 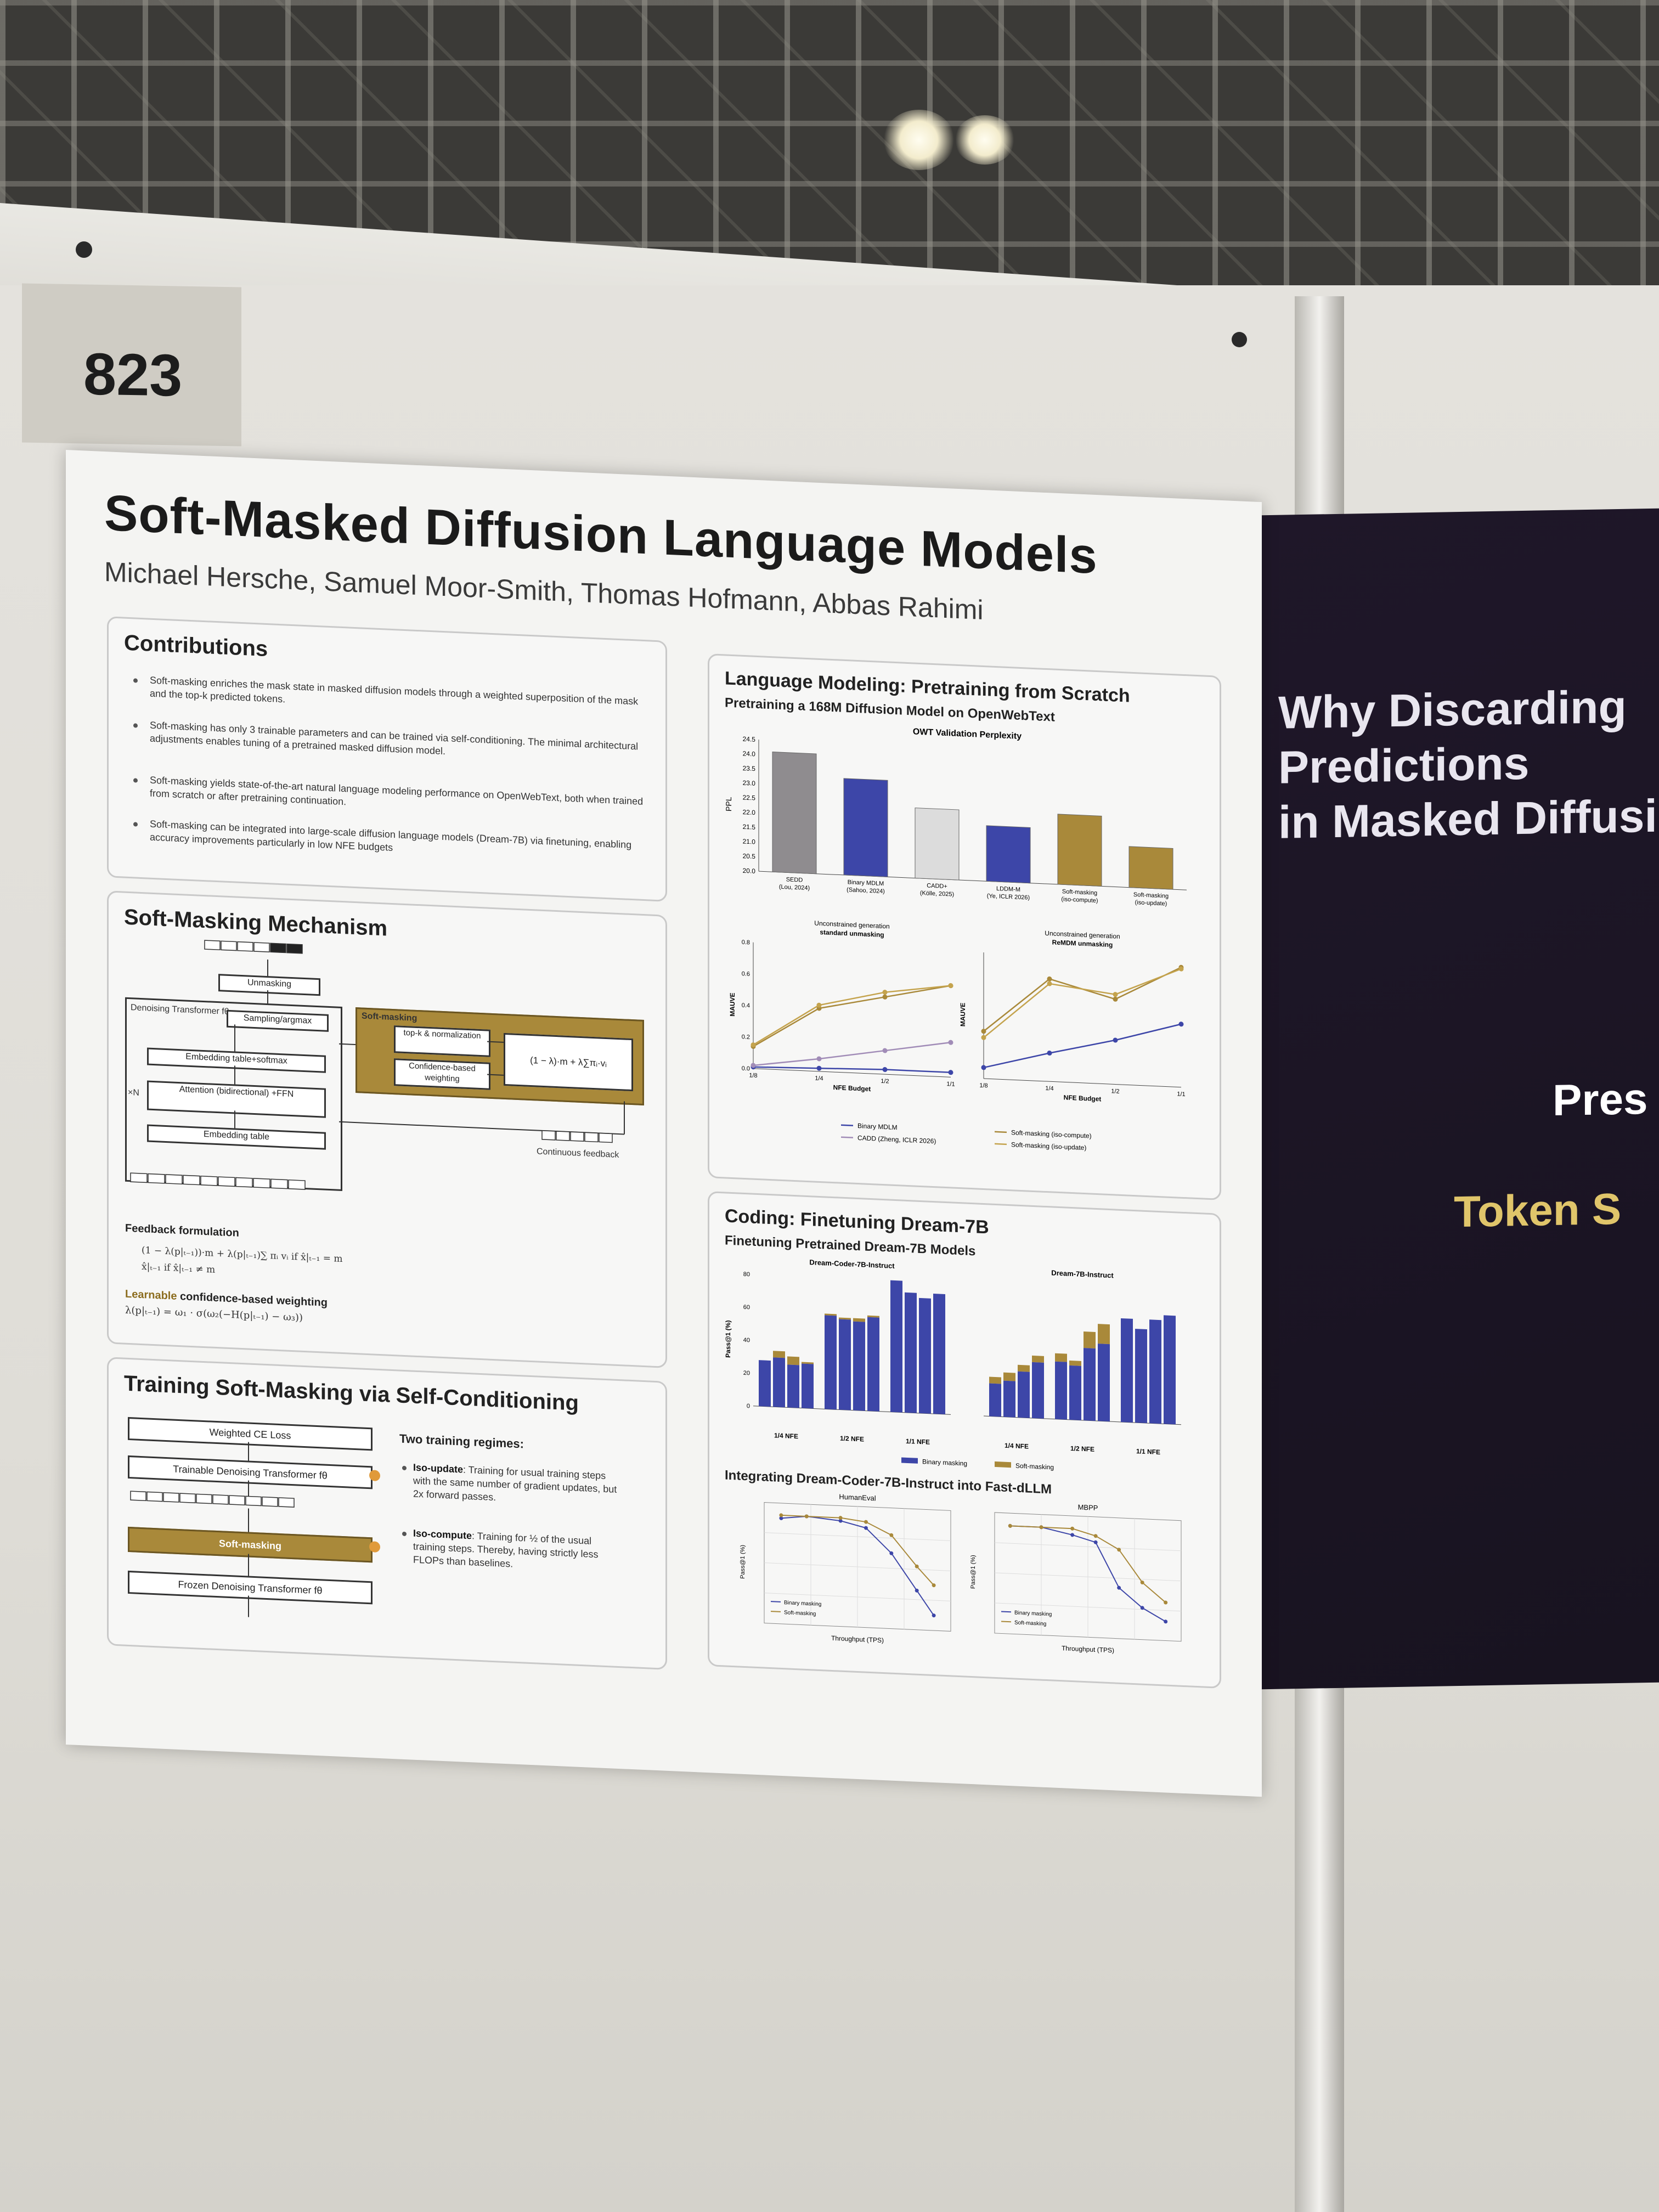 What do you see at coordinates (182, 1231) in the screenshot?
I see `feedback-heading: Feedback formulation` at bounding box center [182, 1231].